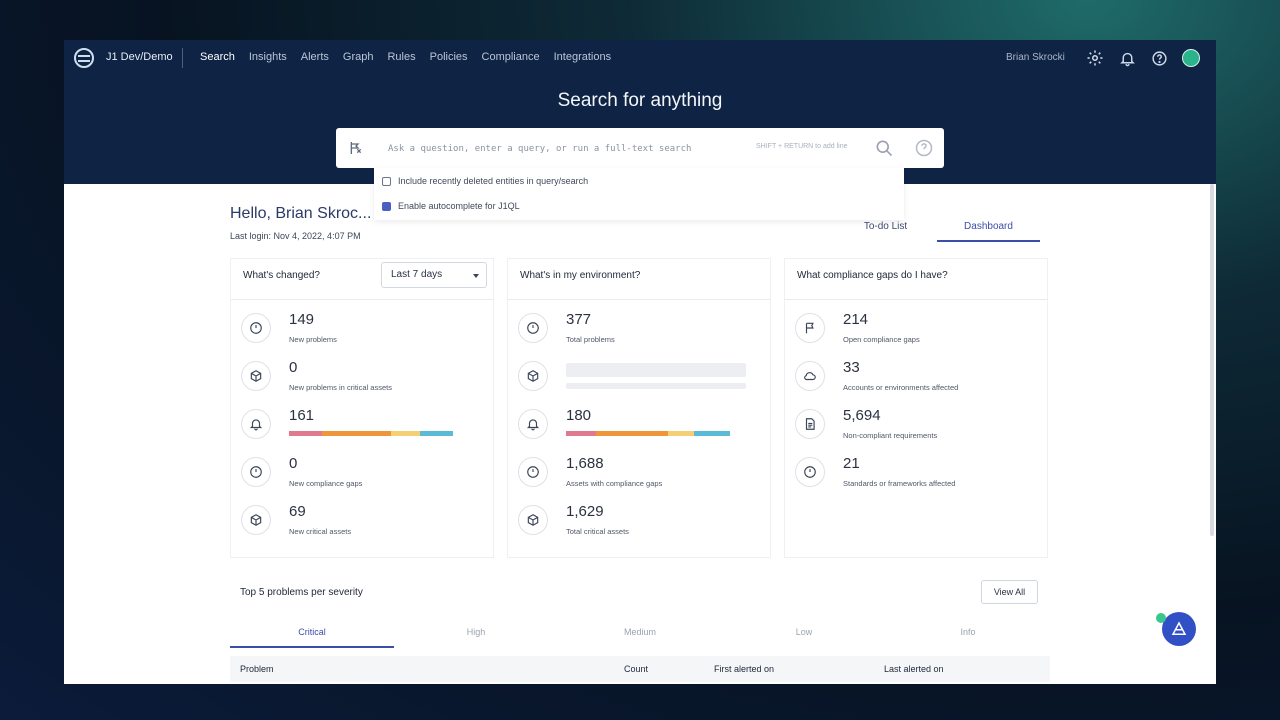  What do you see at coordinates (1035, 57) in the screenshot?
I see `user-name: Brian Skrocki` at bounding box center [1035, 57].